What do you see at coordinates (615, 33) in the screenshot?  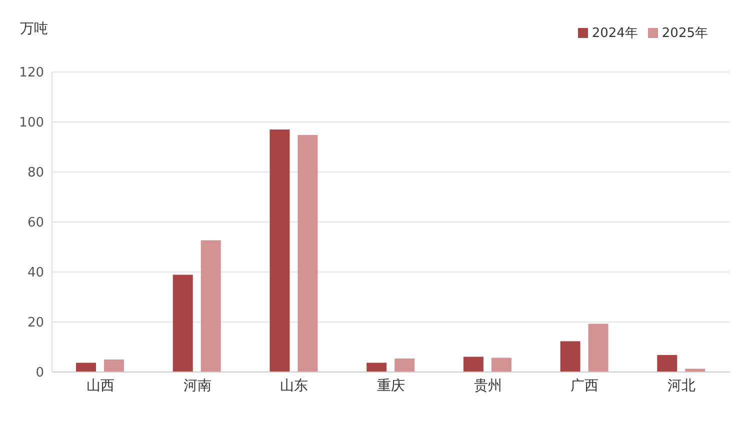 I see `legend-label: 2024年` at bounding box center [615, 33].